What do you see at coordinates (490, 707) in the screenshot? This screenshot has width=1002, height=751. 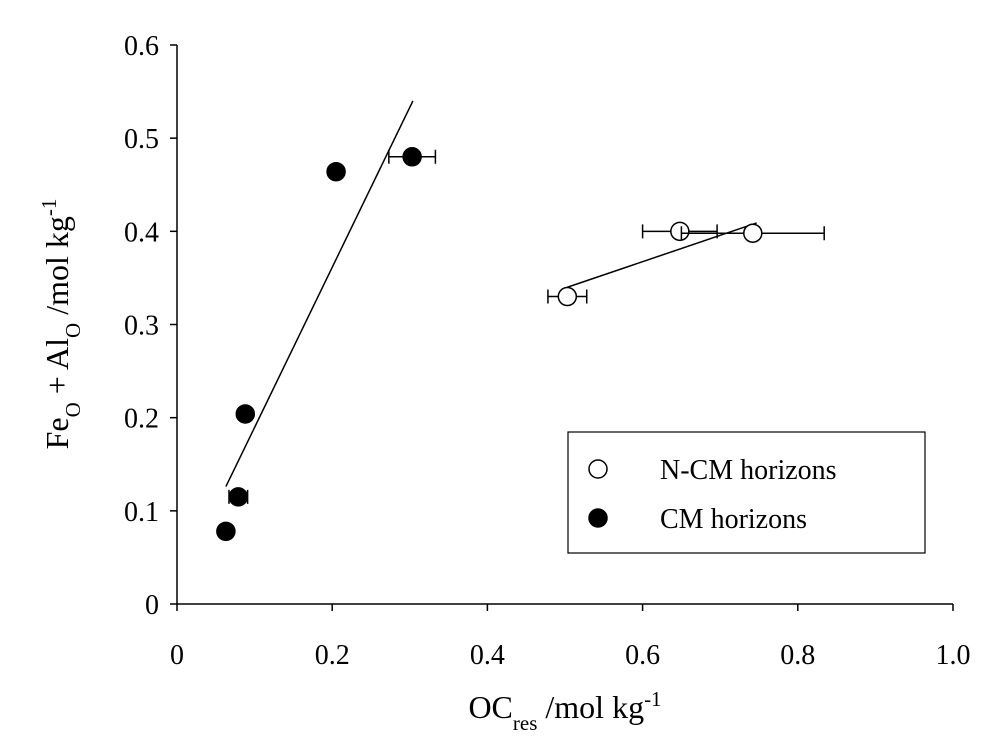 I see `label-part: OC` at bounding box center [490, 707].